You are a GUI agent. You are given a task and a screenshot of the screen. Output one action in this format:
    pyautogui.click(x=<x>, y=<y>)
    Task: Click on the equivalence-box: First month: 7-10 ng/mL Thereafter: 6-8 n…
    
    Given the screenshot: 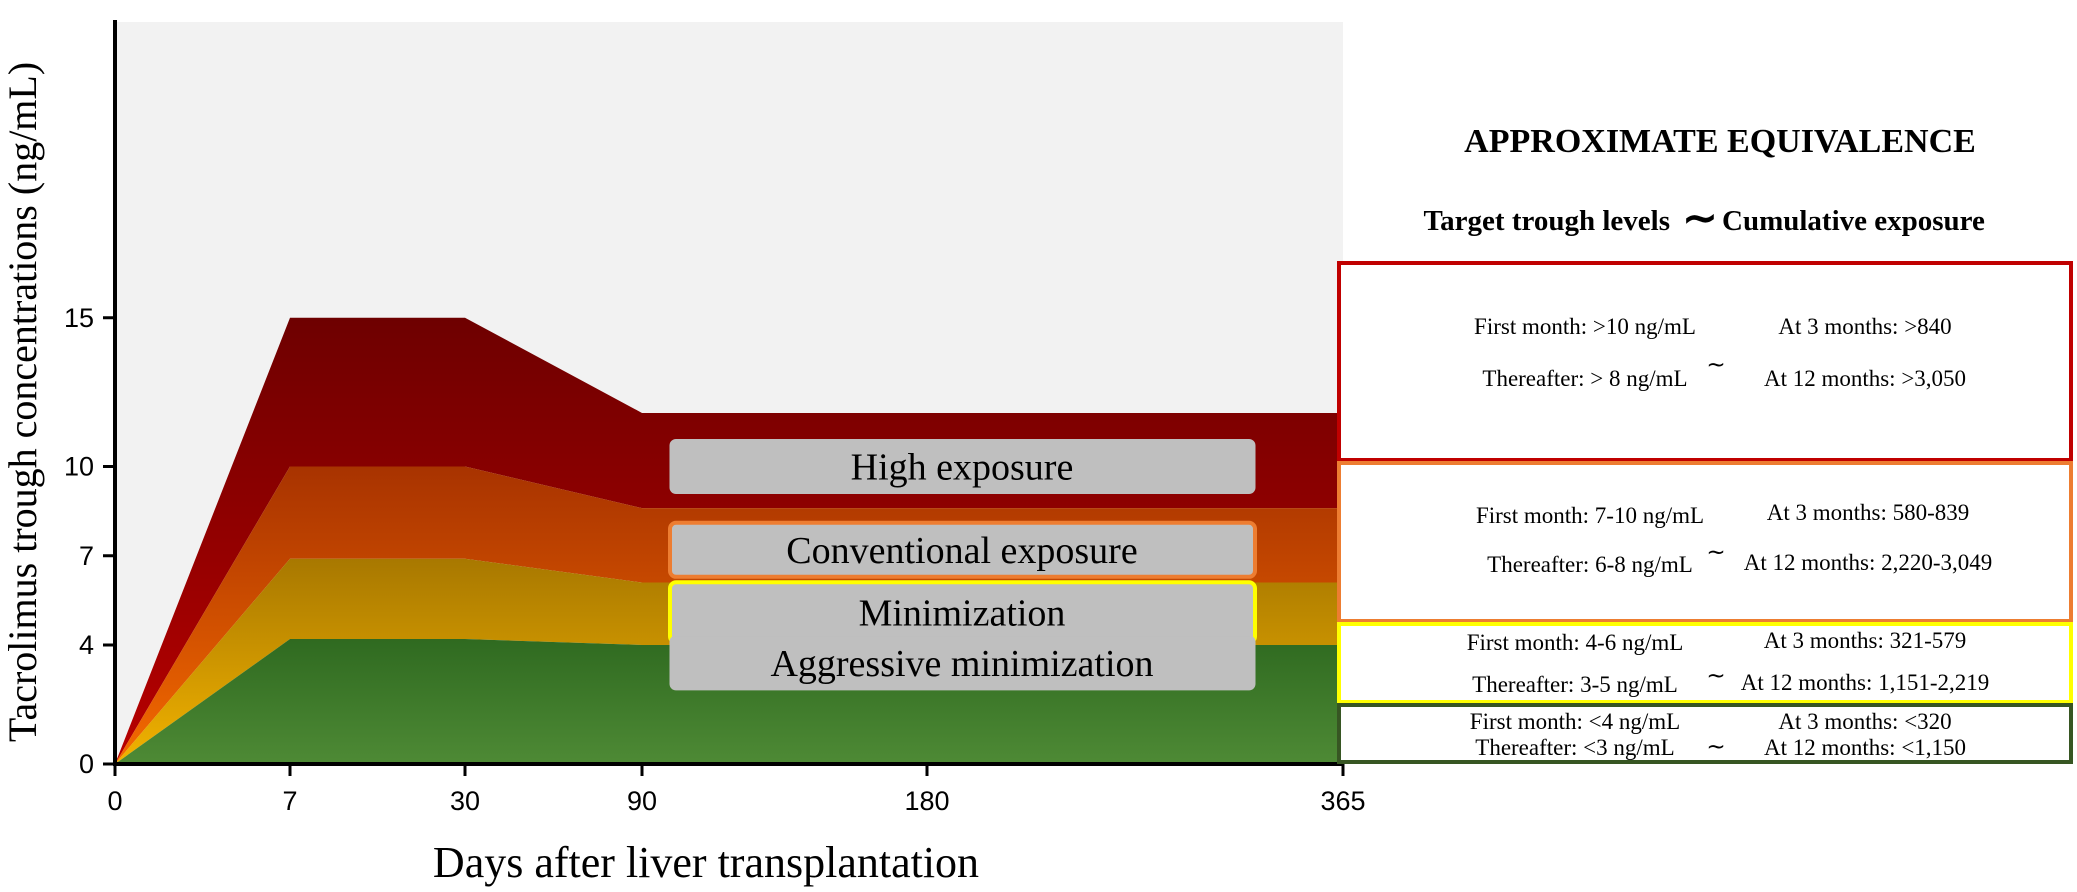 What is the action you would take?
    pyautogui.click(x=1705, y=542)
    